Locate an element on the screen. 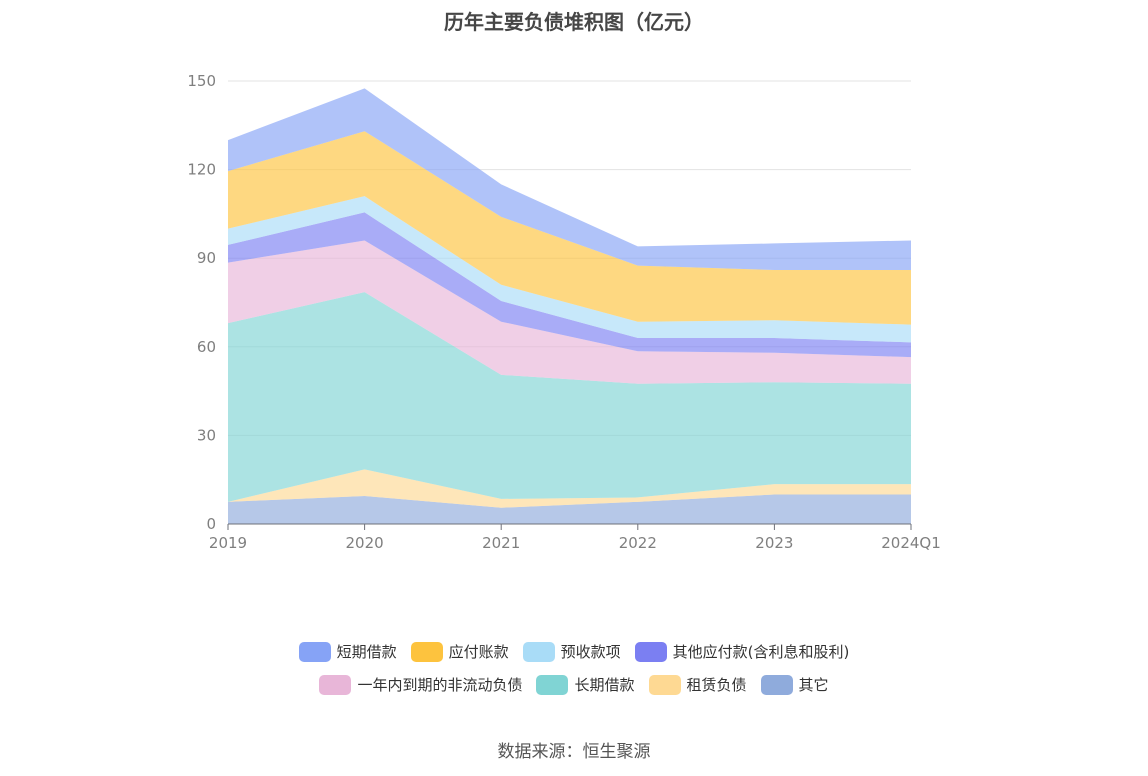  x-tick-label: 2023 is located at coordinates (774, 543).